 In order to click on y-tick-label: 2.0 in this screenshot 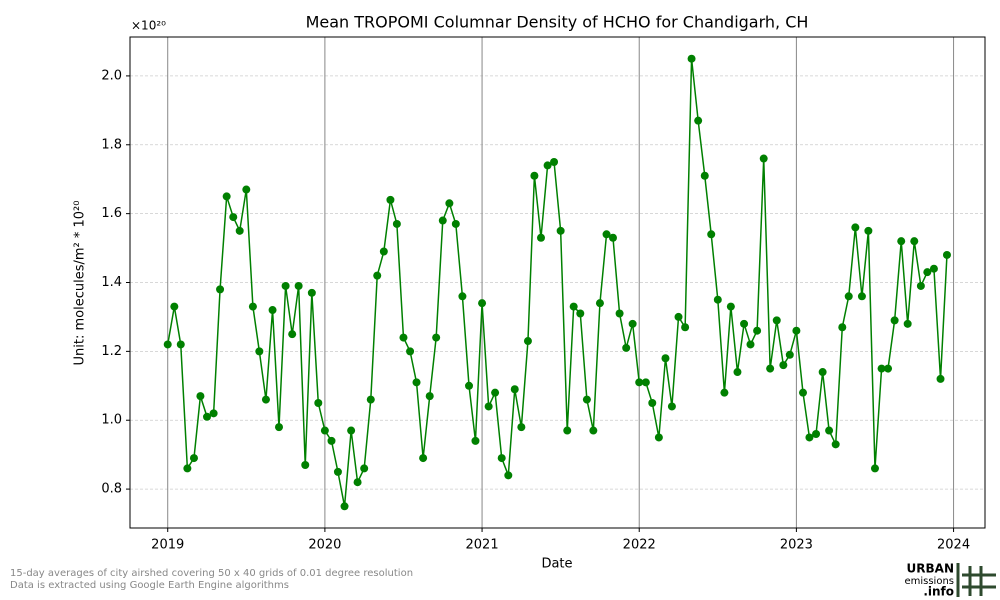, I will do `click(111, 75)`.